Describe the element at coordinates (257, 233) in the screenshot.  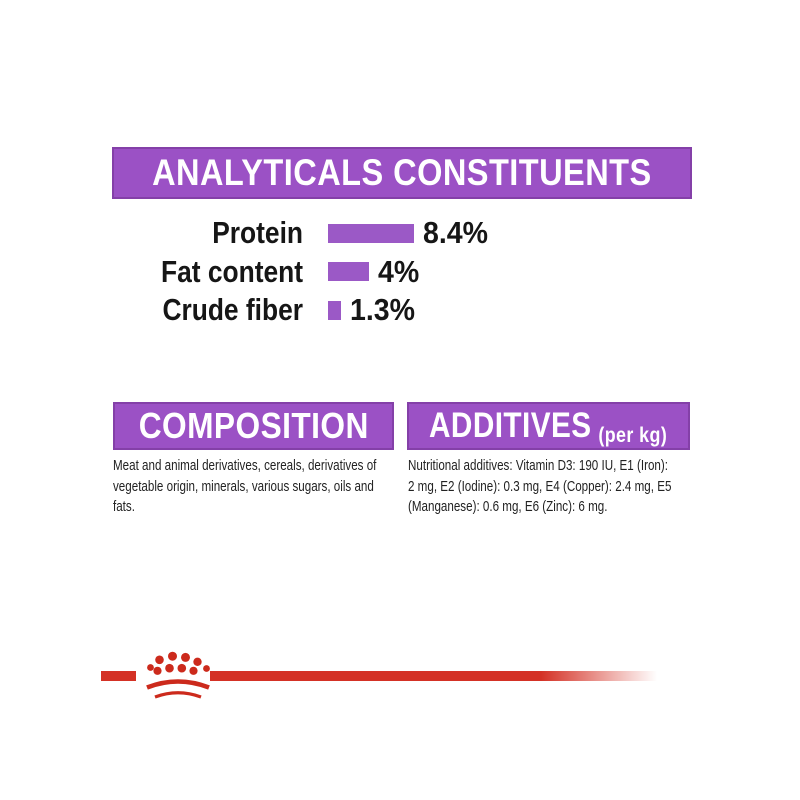
I see `chart-label: Protein` at that location.